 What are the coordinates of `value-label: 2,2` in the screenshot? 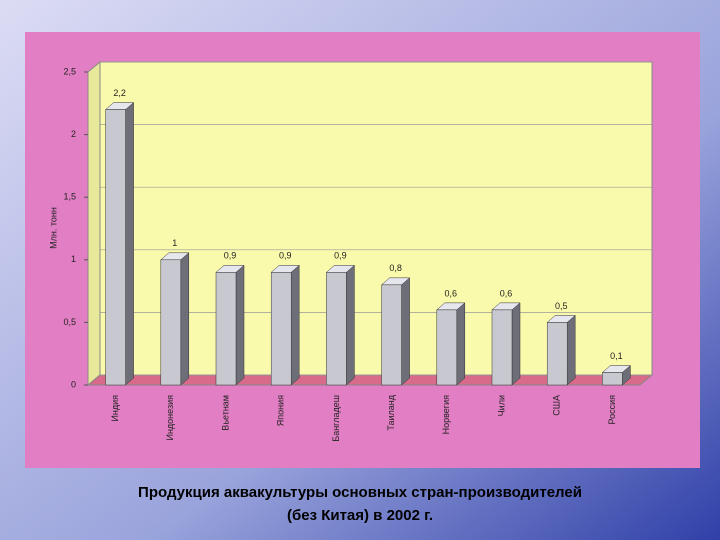 It's located at (119, 93).